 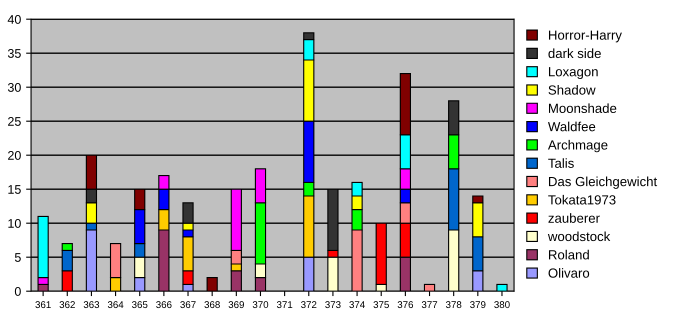 I want to click on legend-label: Moonshade, so click(x=582, y=108).